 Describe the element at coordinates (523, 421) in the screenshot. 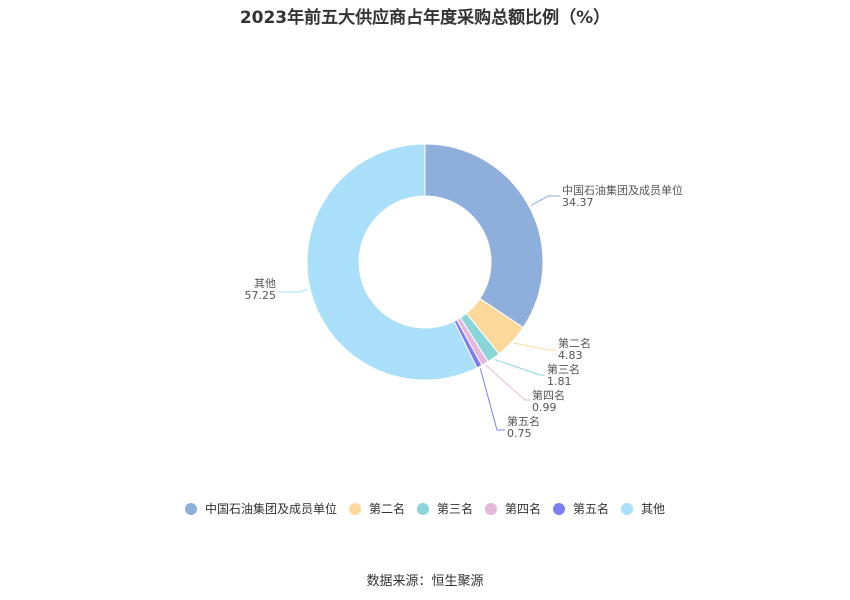

I see `slice-label-name-5: 第五名` at that location.